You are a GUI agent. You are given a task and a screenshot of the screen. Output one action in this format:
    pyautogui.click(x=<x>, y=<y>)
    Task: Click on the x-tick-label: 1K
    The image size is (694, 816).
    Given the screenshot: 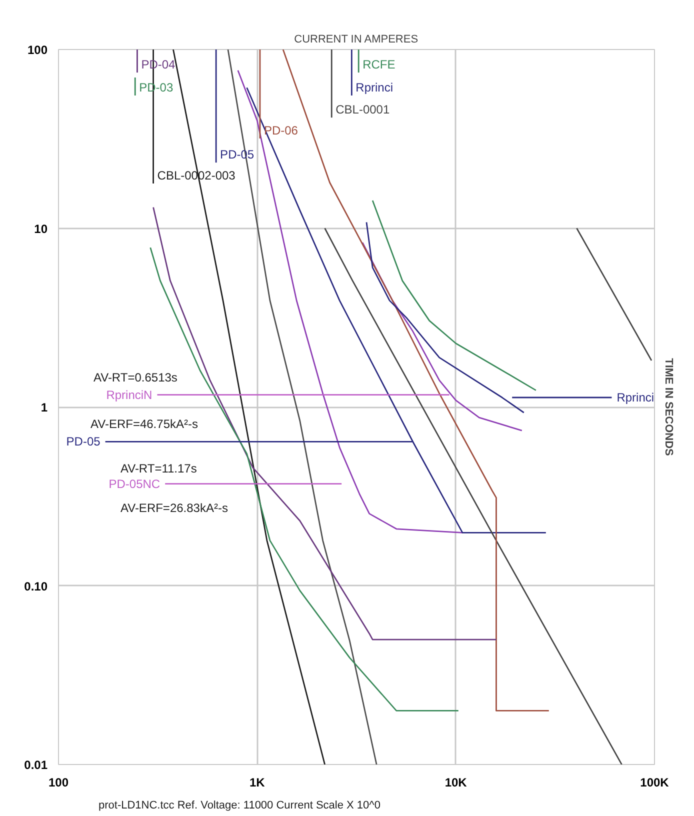 What is the action you would take?
    pyautogui.click(x=257, y=783)
    